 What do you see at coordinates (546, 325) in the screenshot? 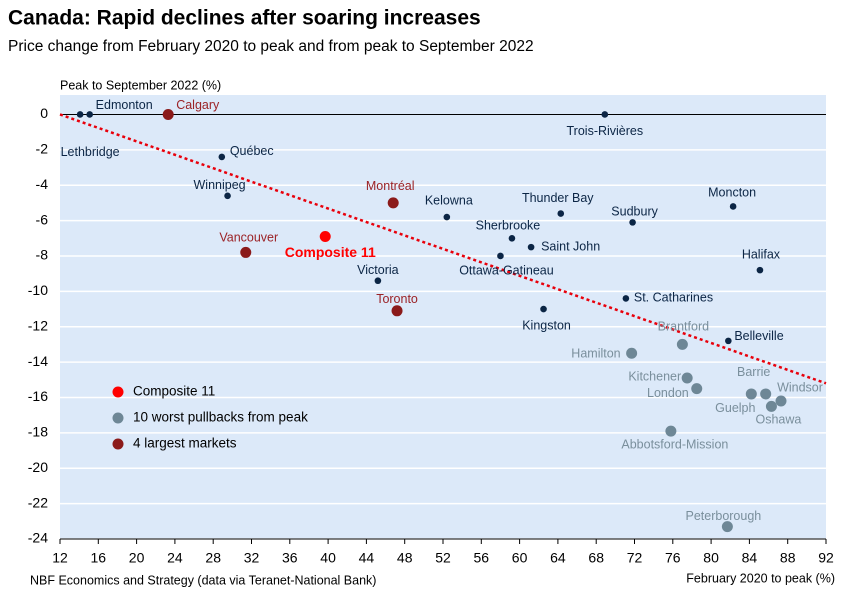
I see `point-label: Kingston` at bounding box center [546, 325].